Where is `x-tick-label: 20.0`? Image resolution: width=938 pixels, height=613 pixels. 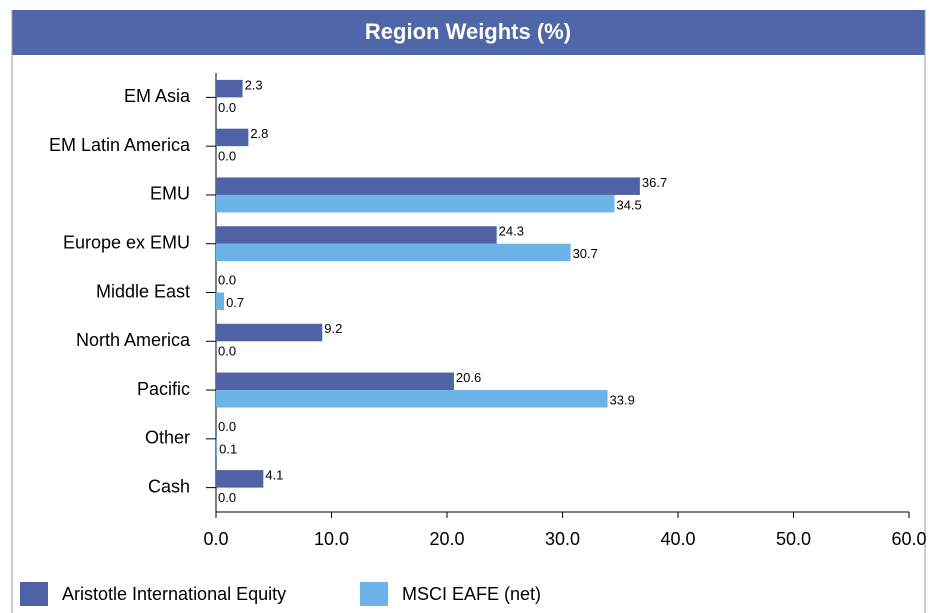
x-tick-label: 20.0 is located at coordinates (446, 539).